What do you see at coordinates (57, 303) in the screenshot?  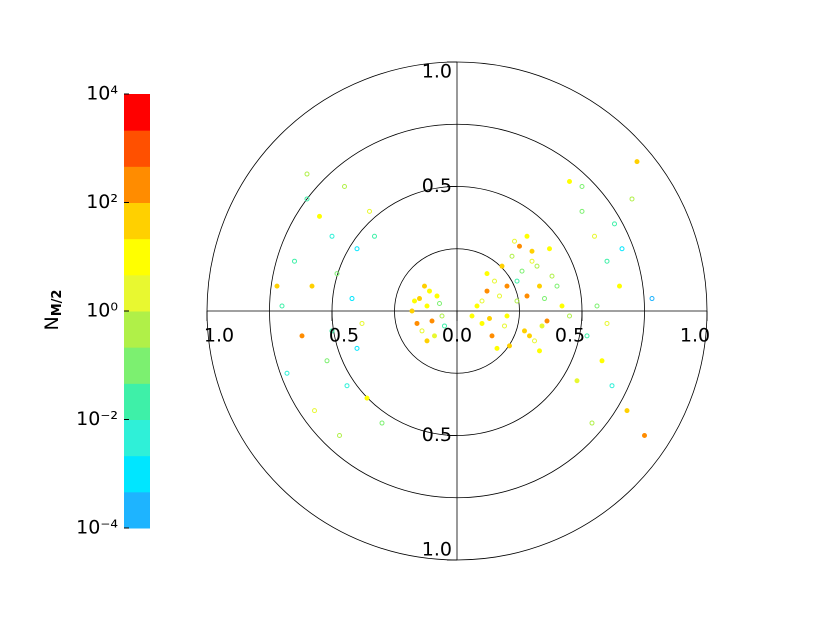 I see `colorbar-label-sub: M/2` at bounding box center [57, 303].